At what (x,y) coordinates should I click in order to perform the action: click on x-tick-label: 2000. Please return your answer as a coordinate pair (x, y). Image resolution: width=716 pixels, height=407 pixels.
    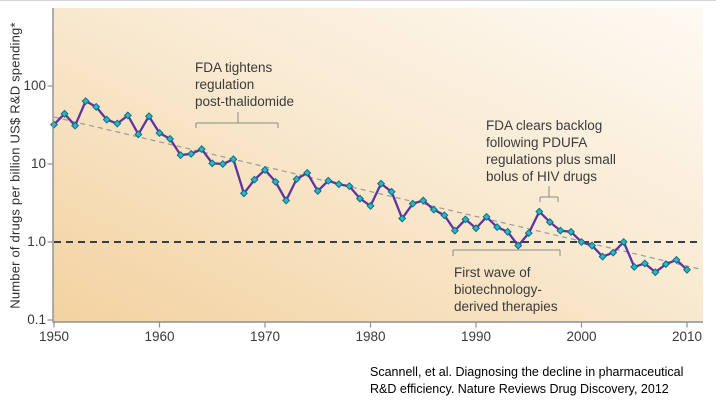
    Looking at the image, I should click on (581, 336).